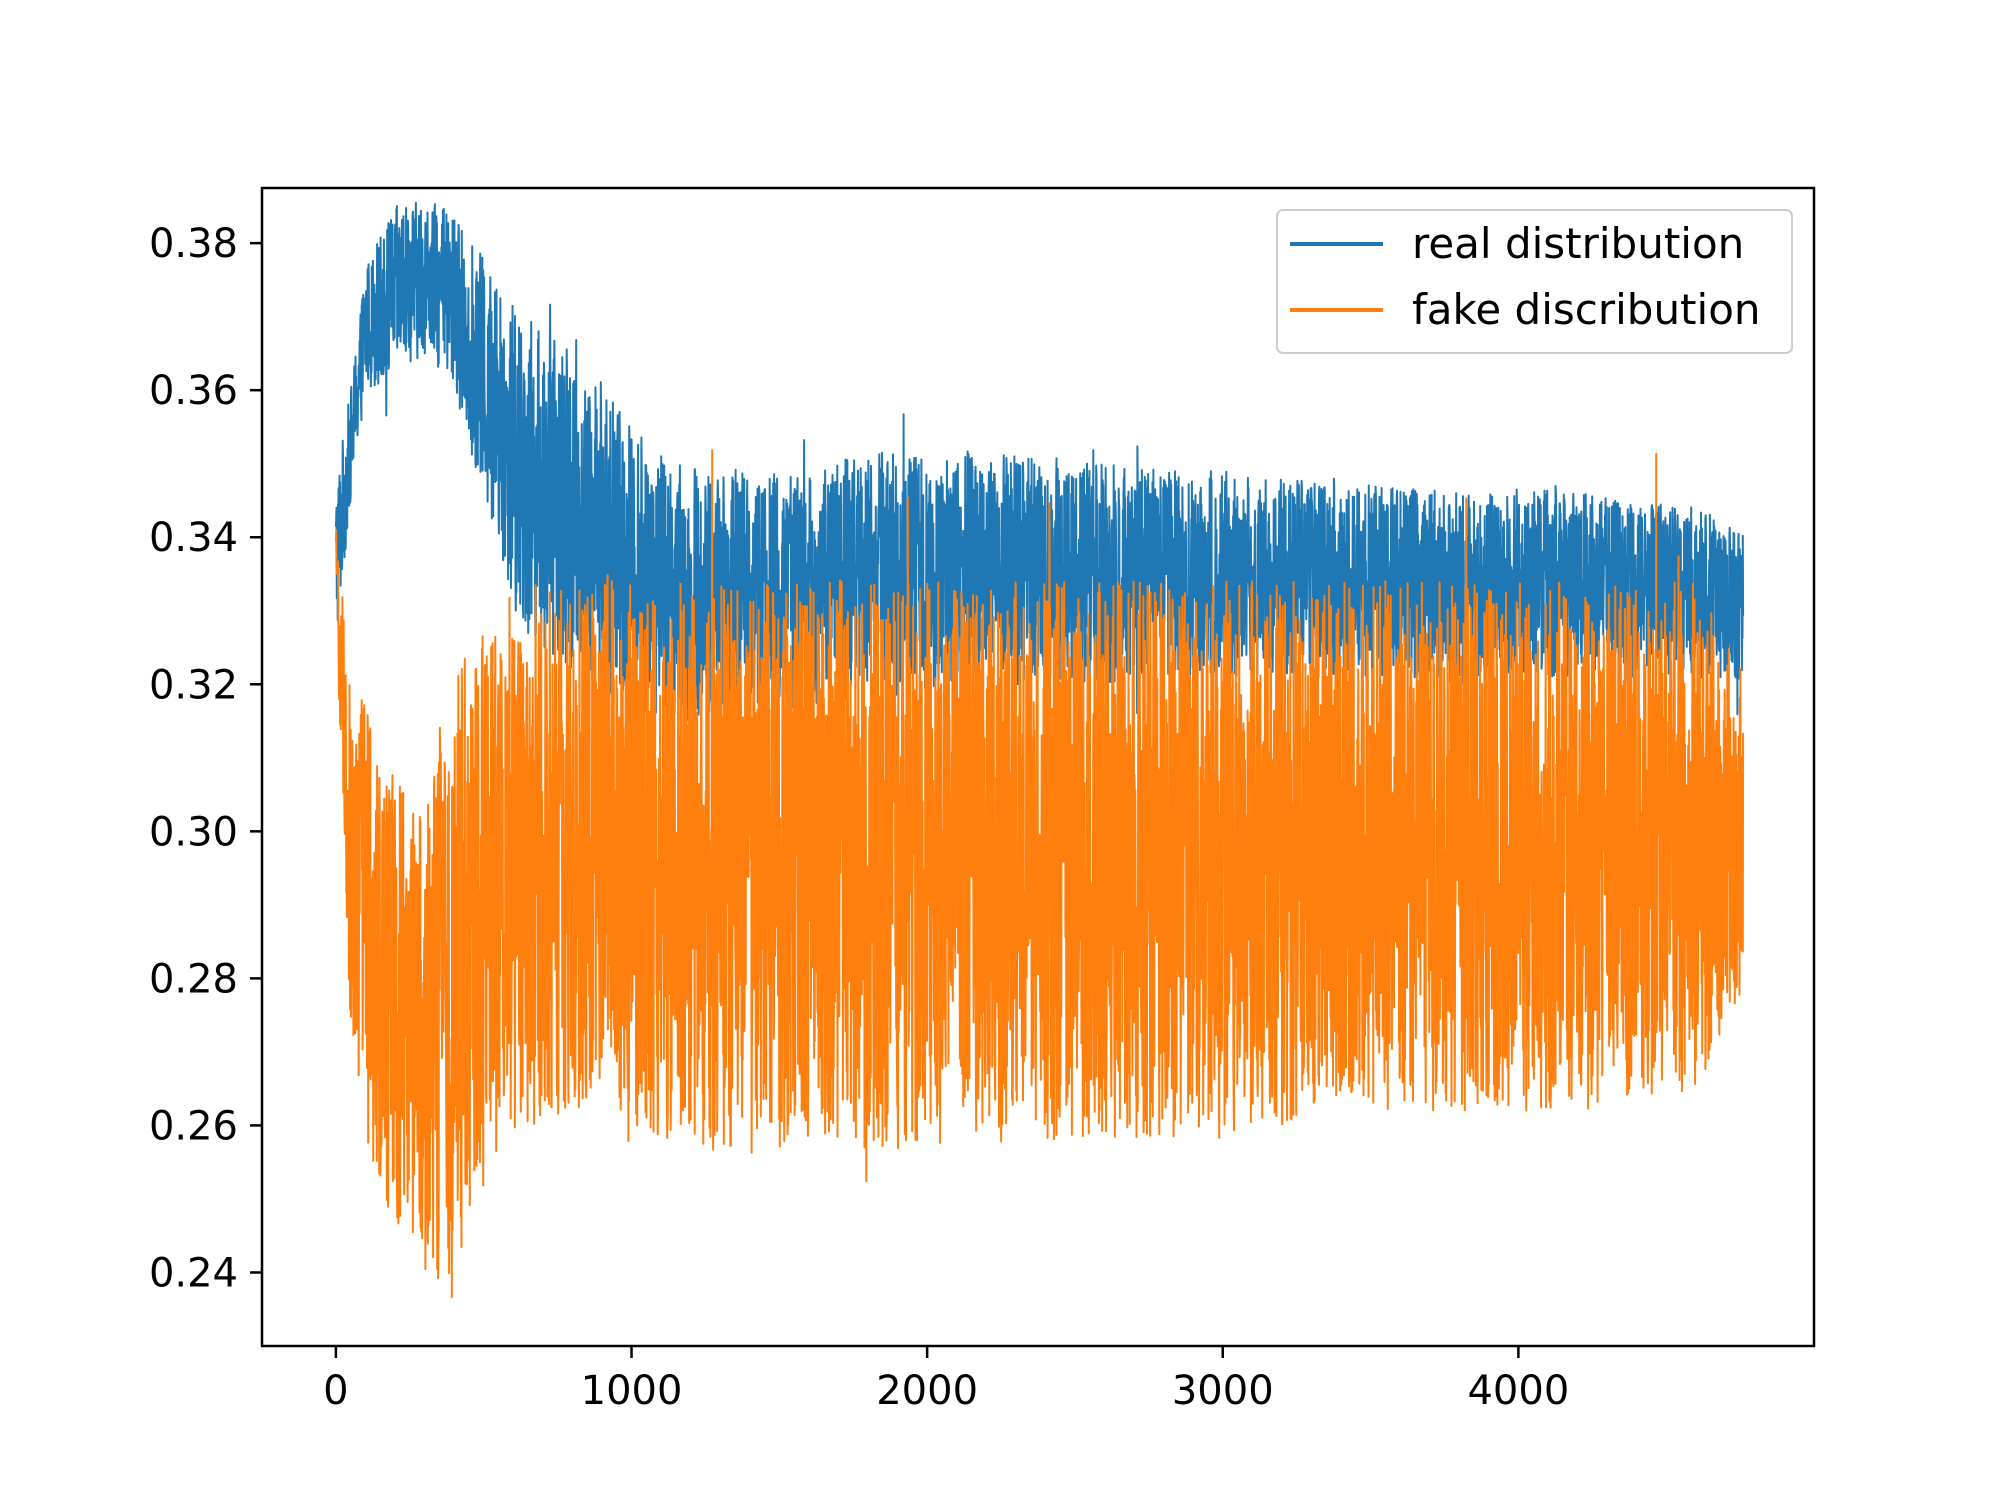 The height and width of the screenshot is (1510, 2000). Describe the element at coordinates (193, 1126) in the screenshot. I see `y-tick-label: 0.26` at that location.